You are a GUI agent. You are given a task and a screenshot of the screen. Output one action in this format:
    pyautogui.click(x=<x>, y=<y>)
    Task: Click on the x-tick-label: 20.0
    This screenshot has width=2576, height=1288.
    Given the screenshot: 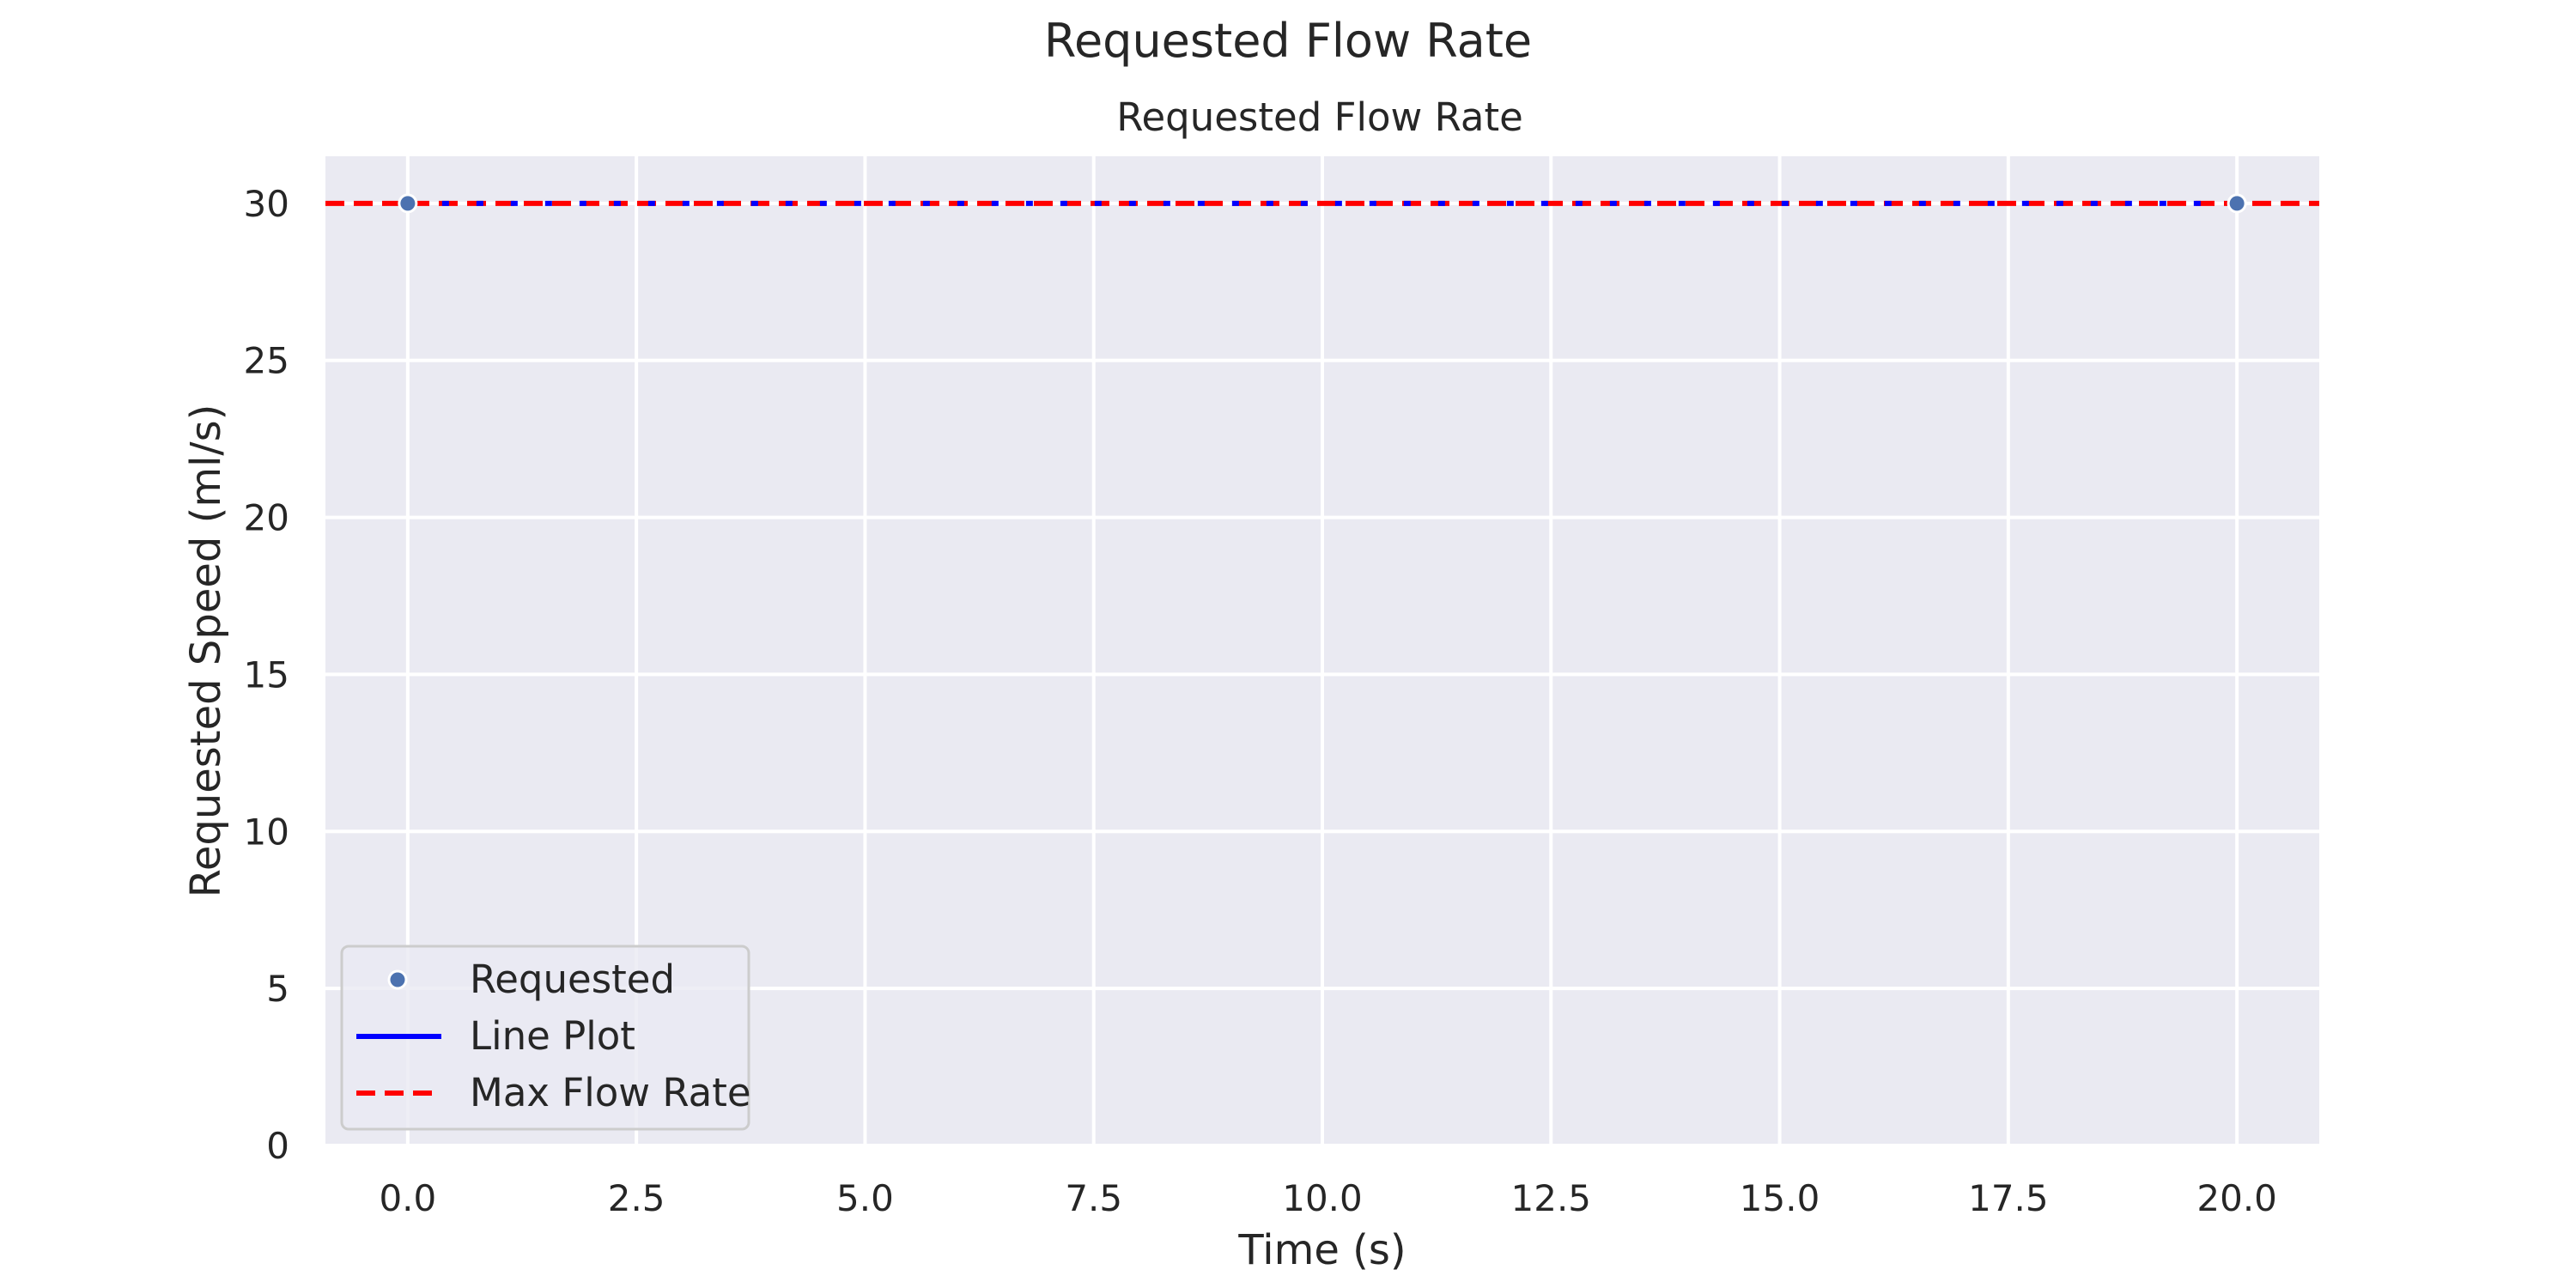 What is the action you would take?
    pyautogui.click(x=2236, y=1198)
    